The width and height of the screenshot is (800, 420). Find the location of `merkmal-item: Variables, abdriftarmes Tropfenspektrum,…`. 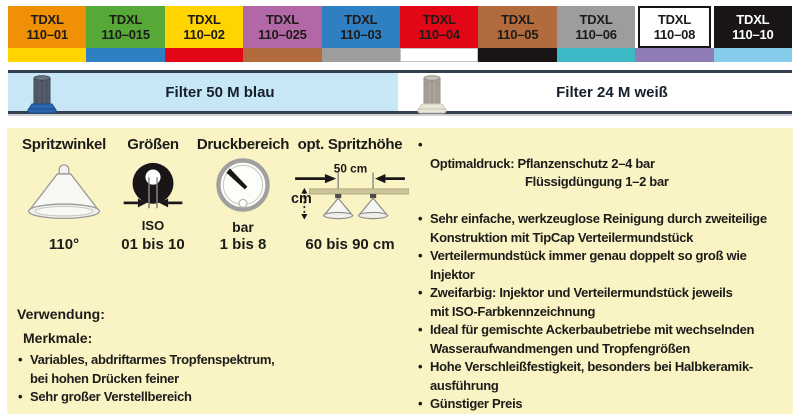

merkmal-item: Variables, abdriftarmes Tropfenspektrum,… is located at coordinates (214, 369).